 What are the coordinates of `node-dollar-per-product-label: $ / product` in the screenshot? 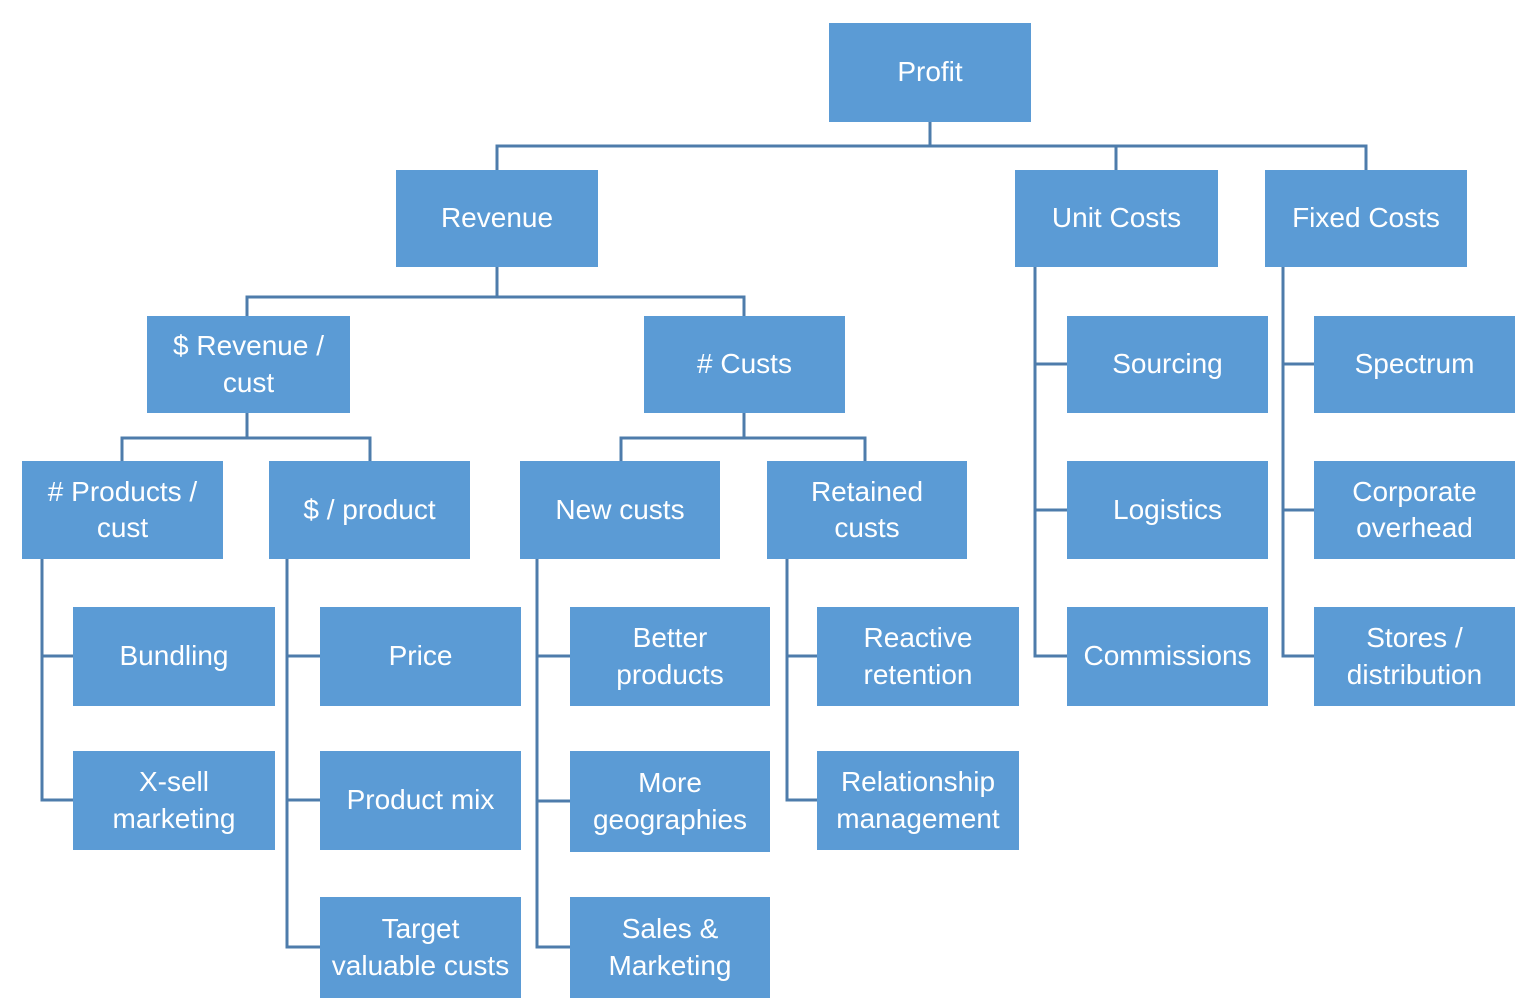 It's located at (369, 509).